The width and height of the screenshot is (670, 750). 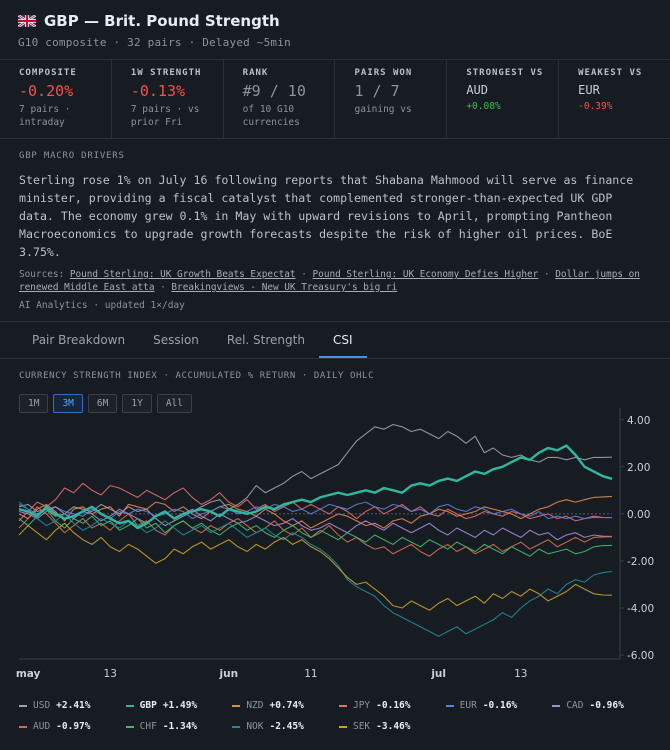 What do you see at coordinates (280, 99) in the screenshot?
I see `stat-rank: RANK #9 / 10 of 10 G10 currencies` at bounding box center [280, 99].